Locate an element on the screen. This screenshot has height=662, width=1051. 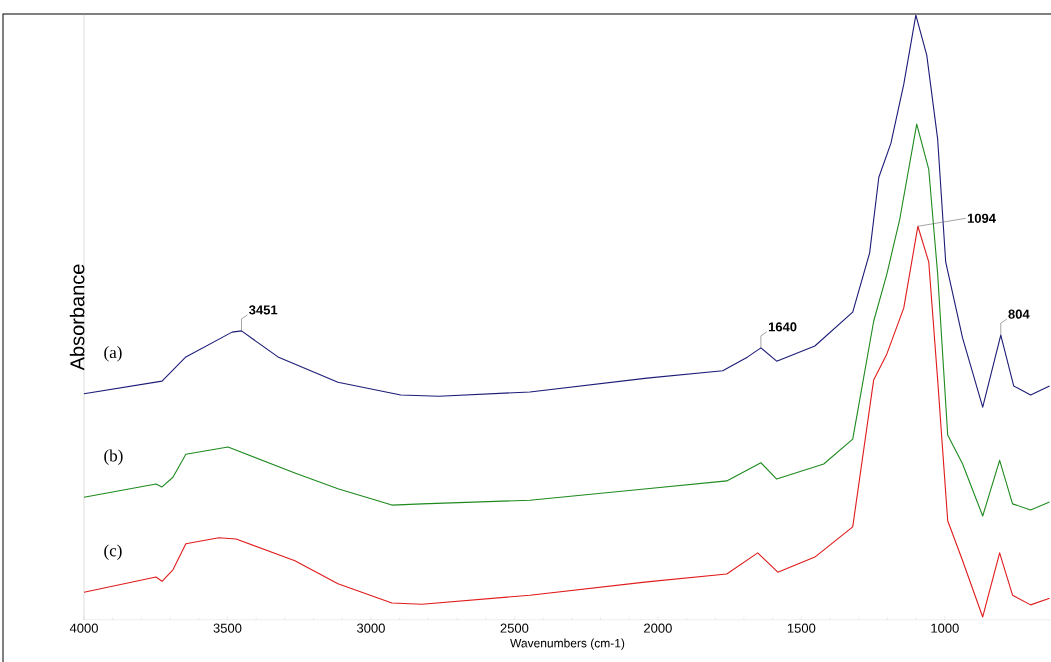
x-tick-label: 3500 is located at coordinates (227, 628).